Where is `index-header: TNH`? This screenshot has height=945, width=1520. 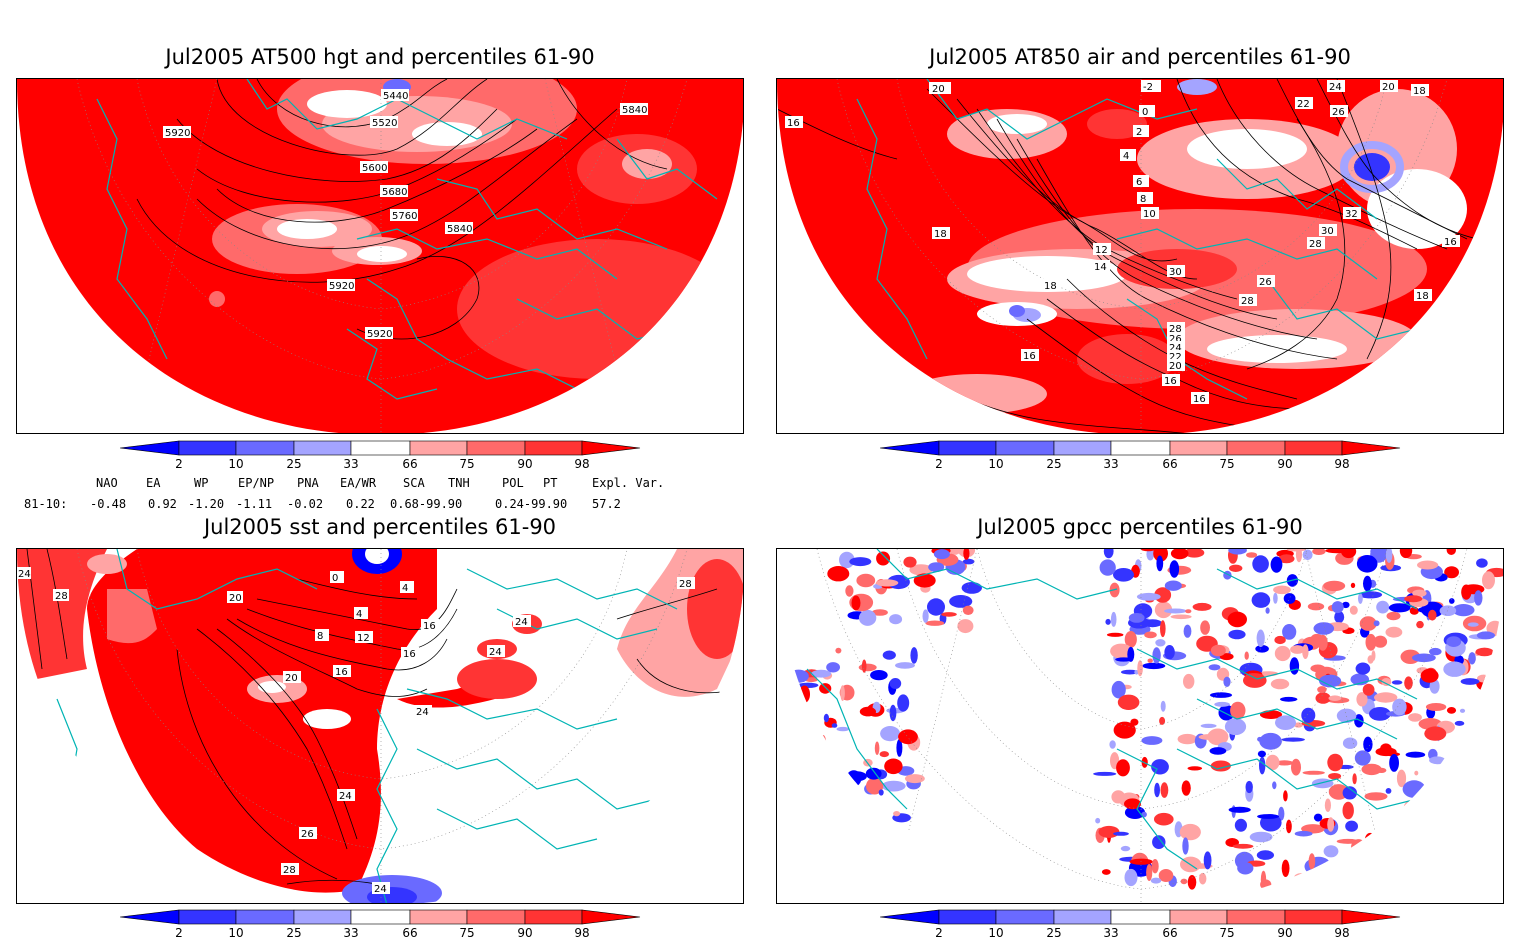
index-header: TNH is located at coordinates (459, 483).